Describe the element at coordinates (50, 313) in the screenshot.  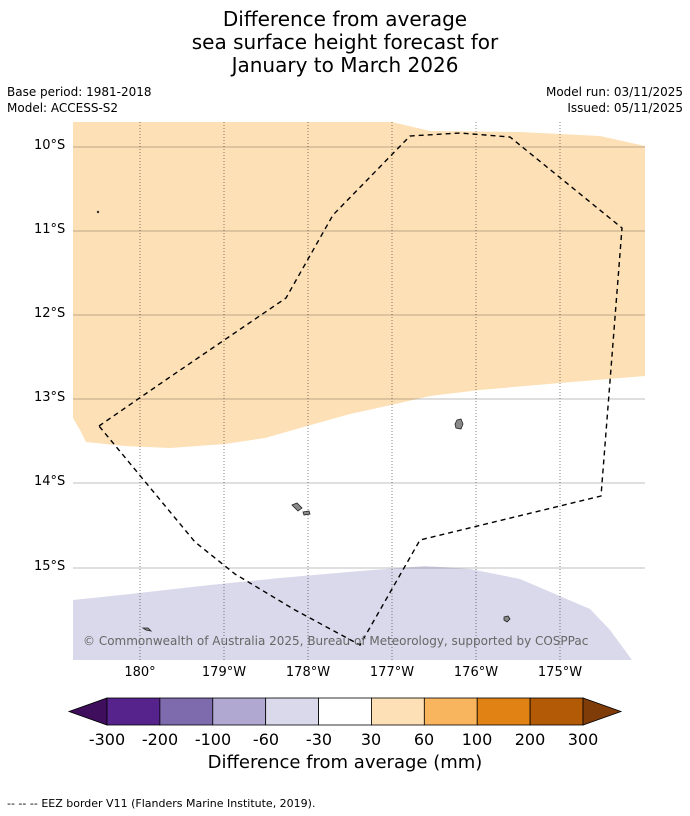
I see `lat-label-12s: 12°S` at that location.